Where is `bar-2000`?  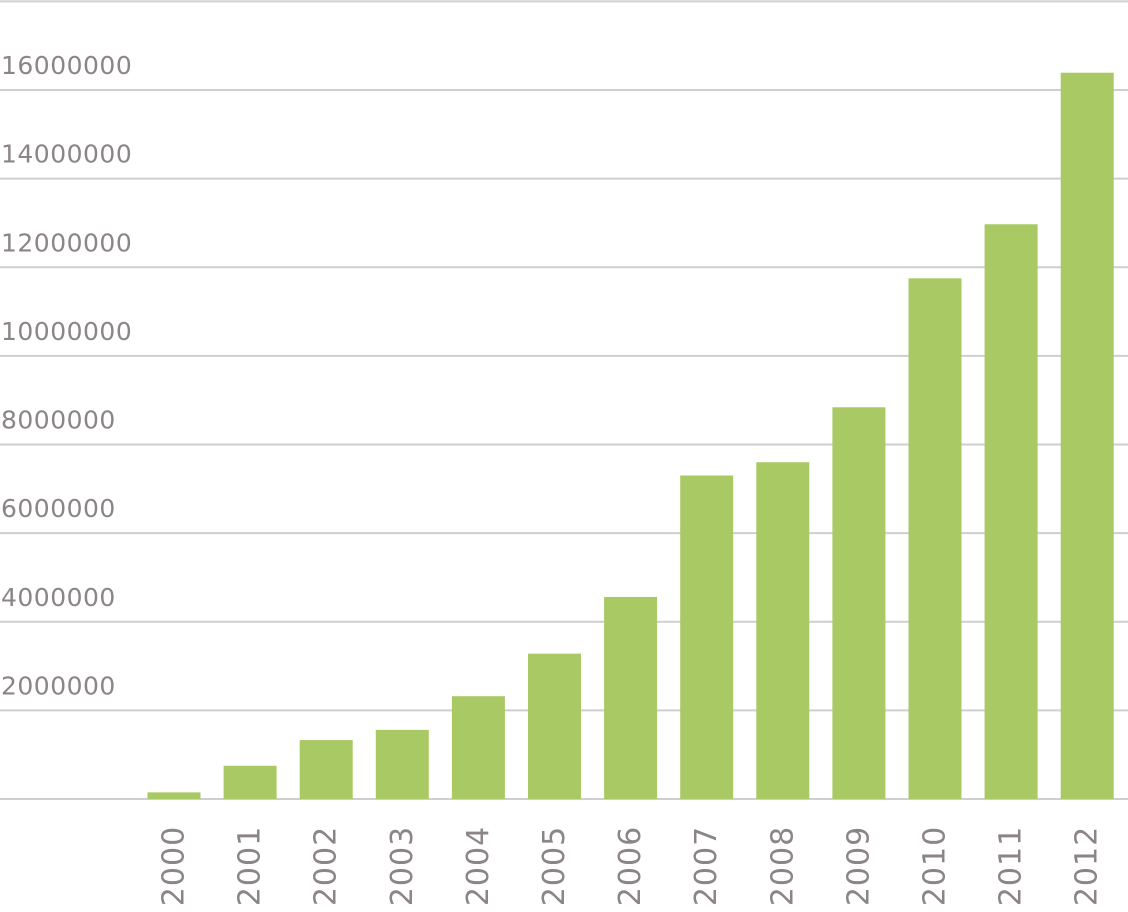
bar-2000 is located at coordinates (174, 795).